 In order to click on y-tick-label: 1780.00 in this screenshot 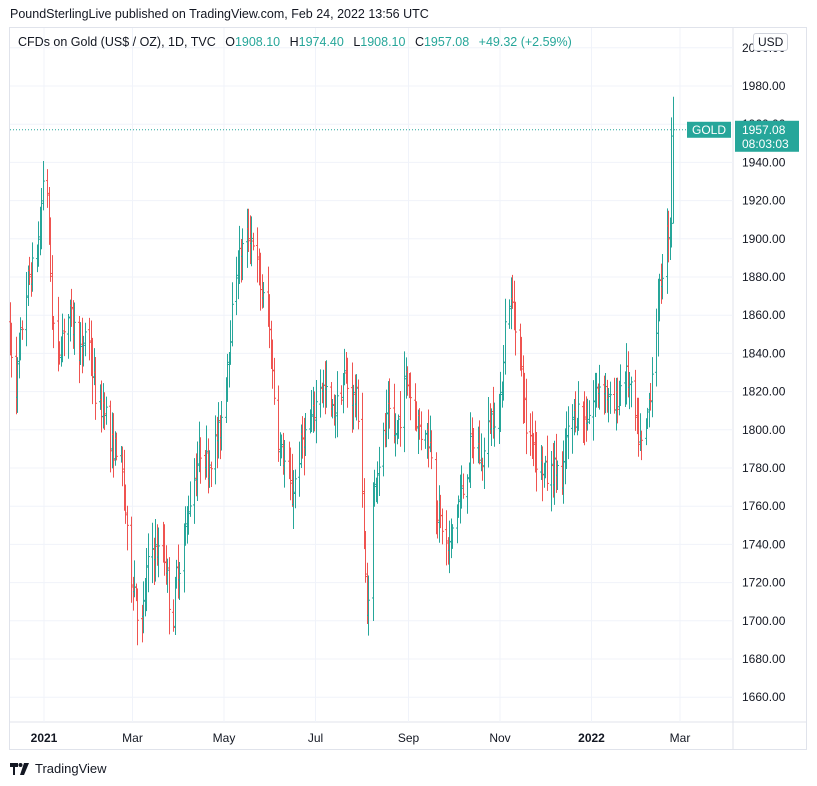, I will do `click(764, 468)`.